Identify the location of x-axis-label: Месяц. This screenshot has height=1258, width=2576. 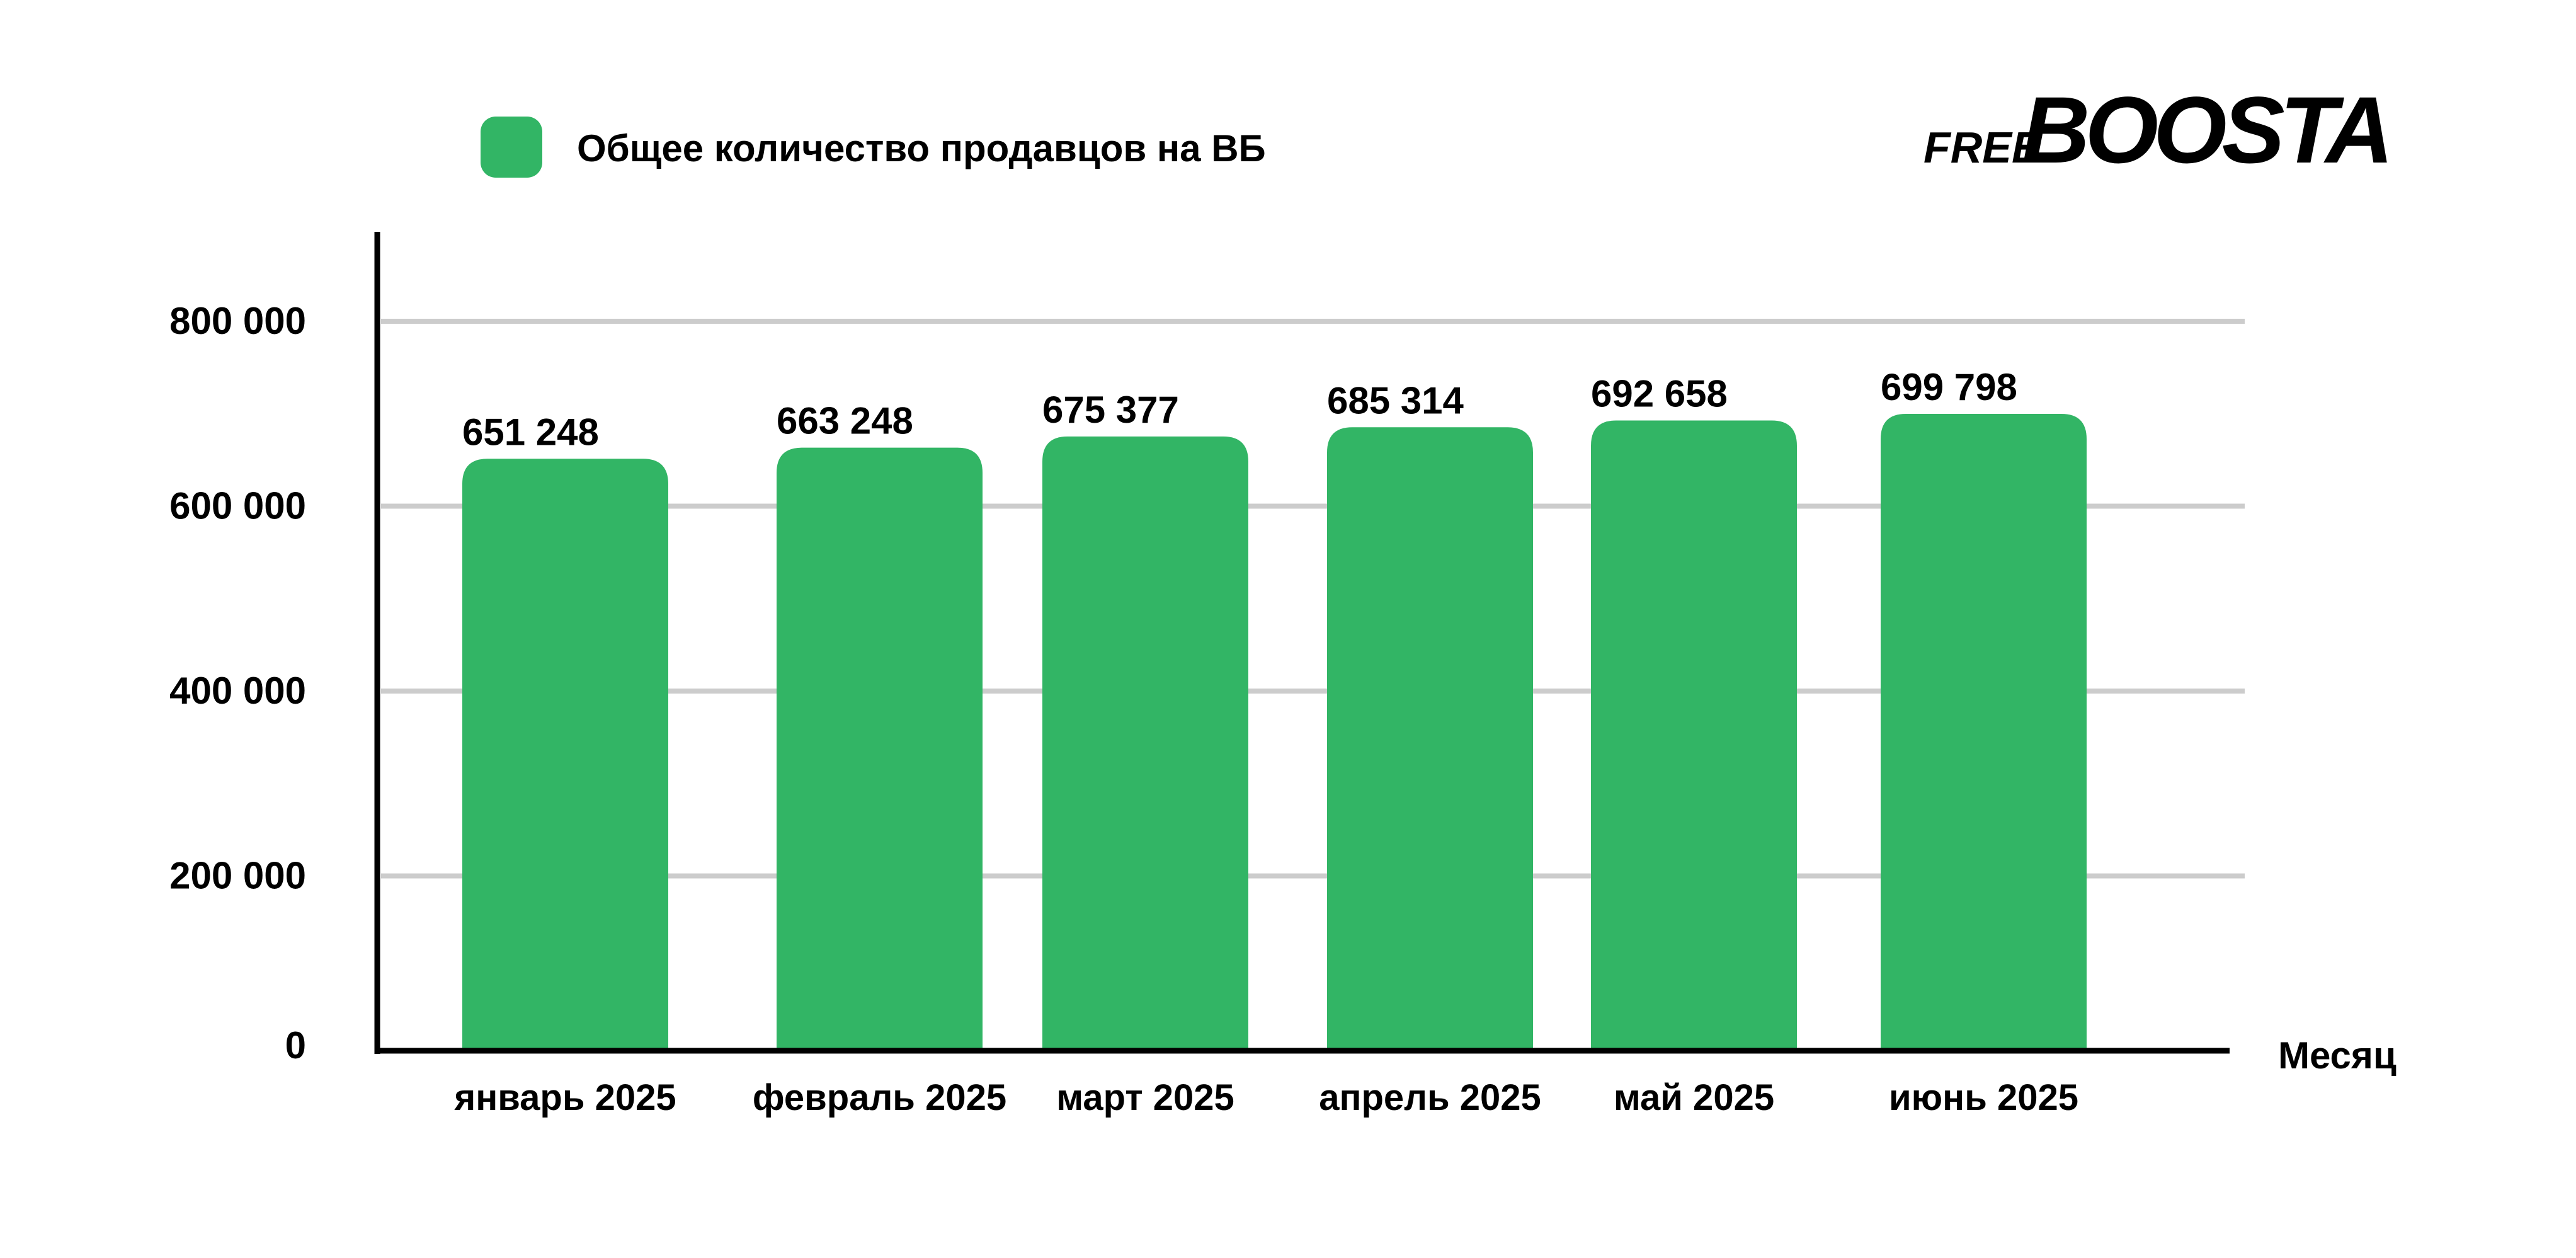
(2337, 1055).